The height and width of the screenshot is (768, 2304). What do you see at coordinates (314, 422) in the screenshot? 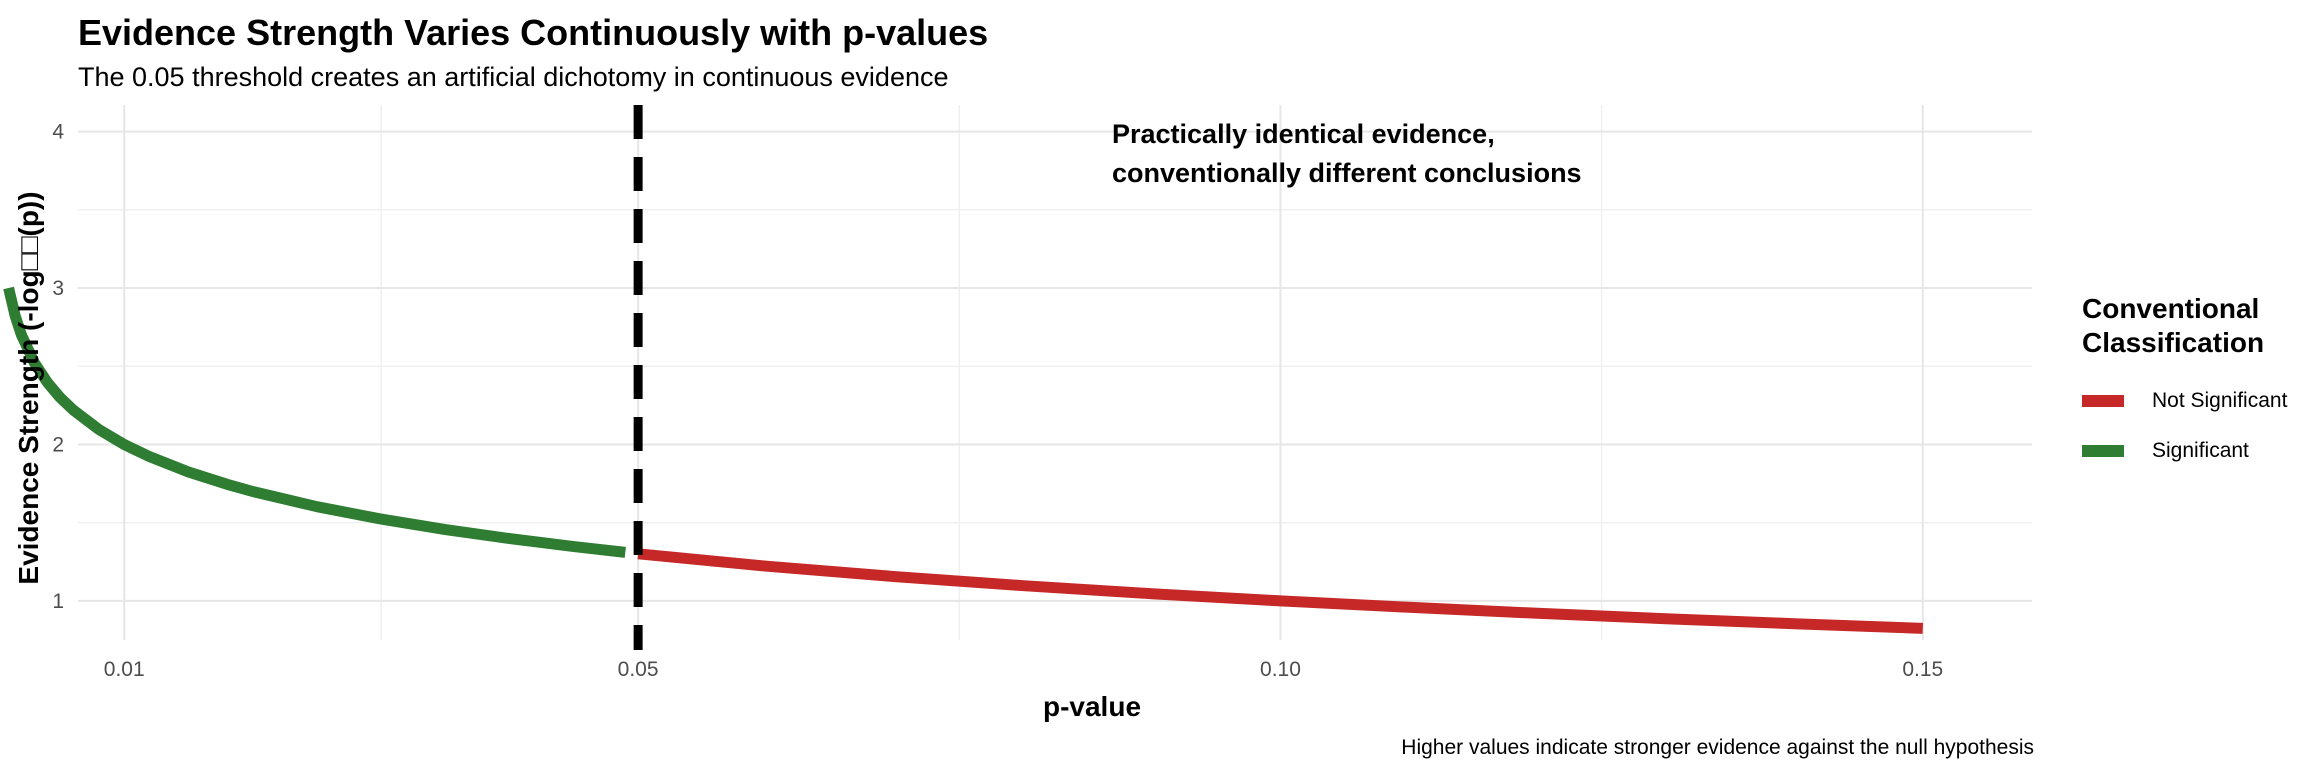
I see `series-line-significant` at bounding box center [314, 422].